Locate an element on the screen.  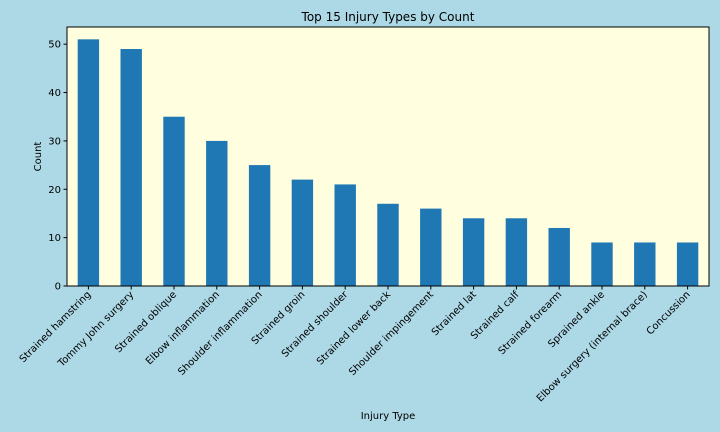
y-tick-label: 40 is located at coordinates (54, 93).